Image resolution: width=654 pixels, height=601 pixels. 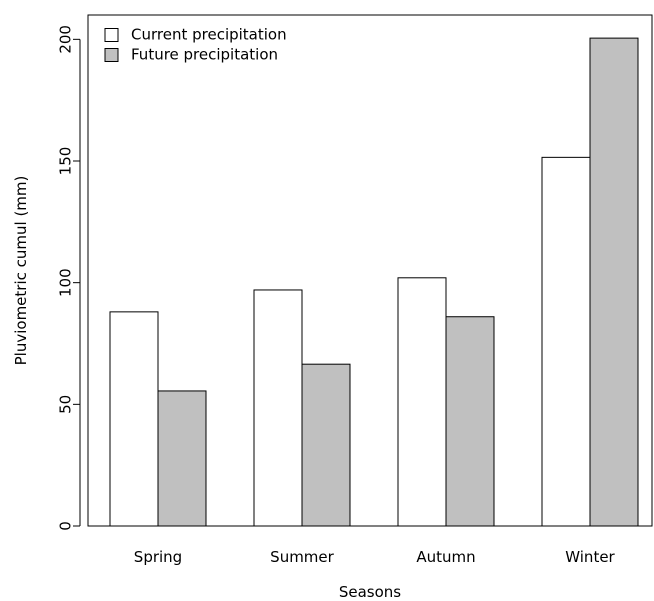 What do you see at coordinates (209, 35) in the screenshot?
I see `legend-label-current: Current precipitation` at bounding box center [209, 35].